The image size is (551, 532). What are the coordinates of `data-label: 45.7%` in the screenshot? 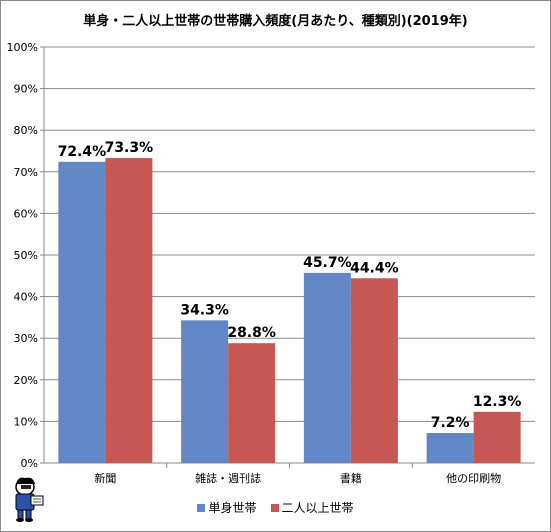 It's located at (327, 263).